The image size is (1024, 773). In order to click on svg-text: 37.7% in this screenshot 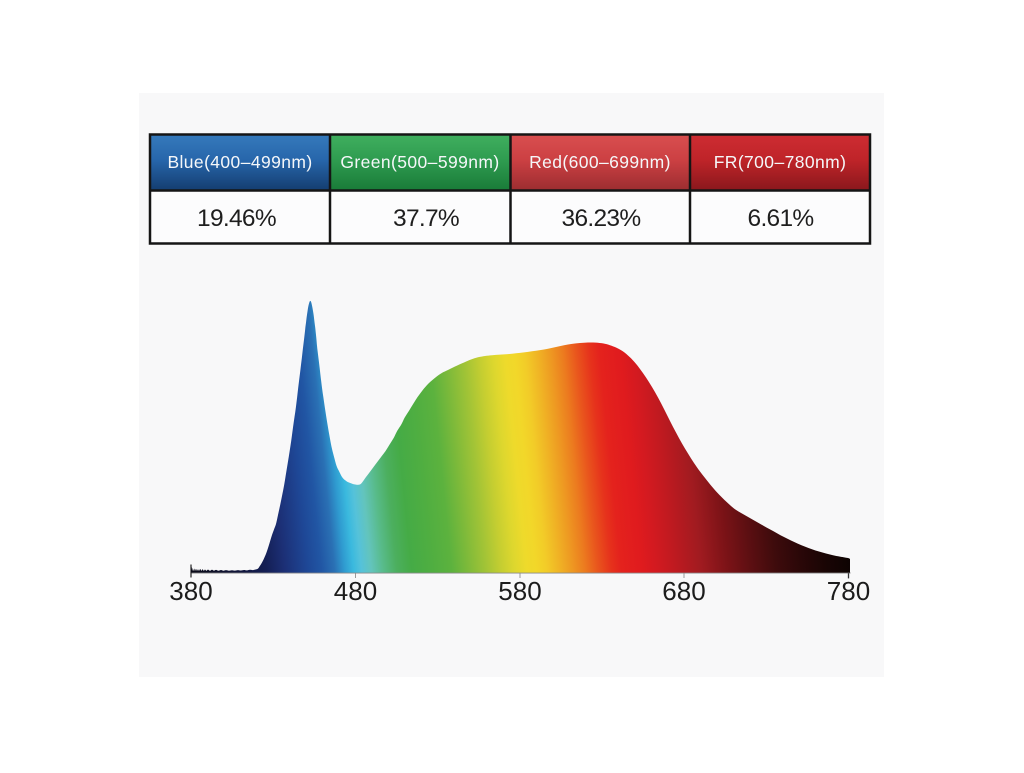, I will do `click(426, 218)`.